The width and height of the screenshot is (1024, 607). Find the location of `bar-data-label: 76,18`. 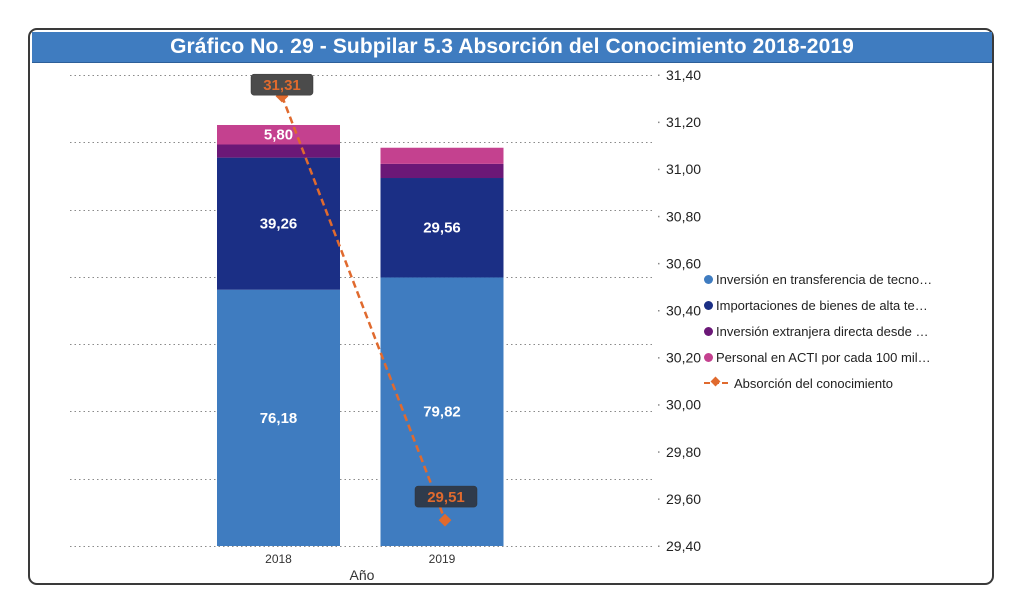

bar-data-label: 76,18 is located at coordinates (279, 418).